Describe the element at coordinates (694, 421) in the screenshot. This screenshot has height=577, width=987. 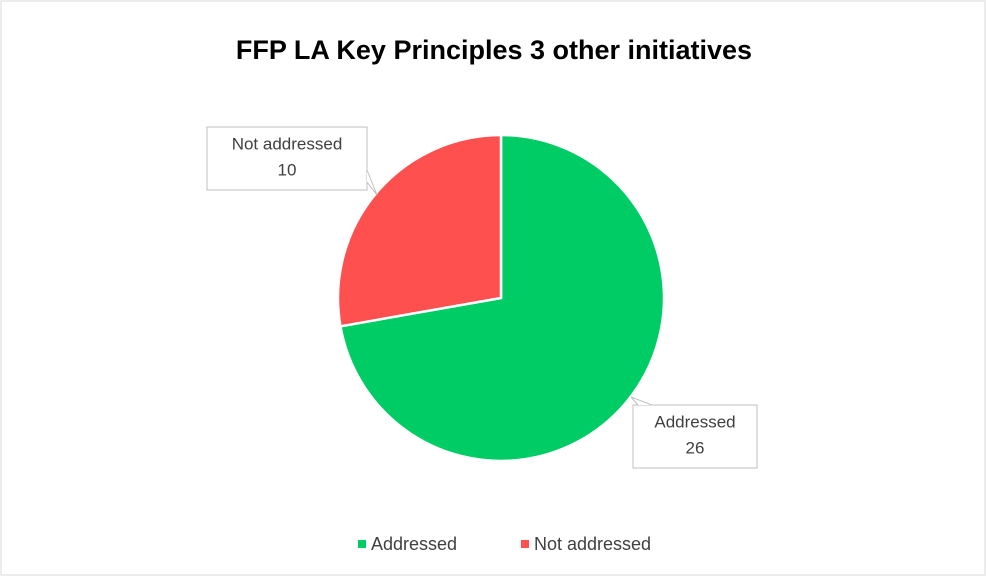
I see `data-label-category: Addressed` at that location.